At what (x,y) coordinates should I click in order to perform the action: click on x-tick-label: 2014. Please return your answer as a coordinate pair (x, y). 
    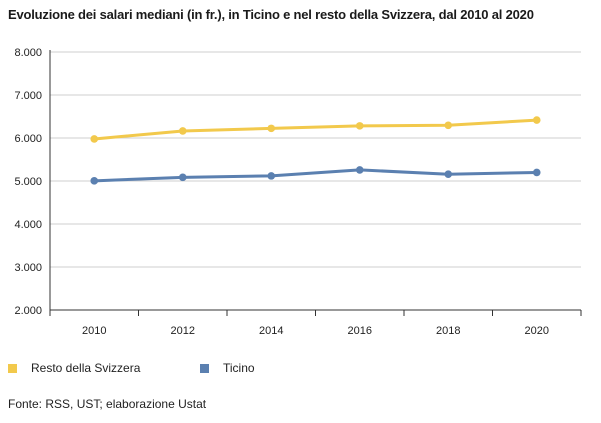
    Looking at the image, I should click on (271, 331).